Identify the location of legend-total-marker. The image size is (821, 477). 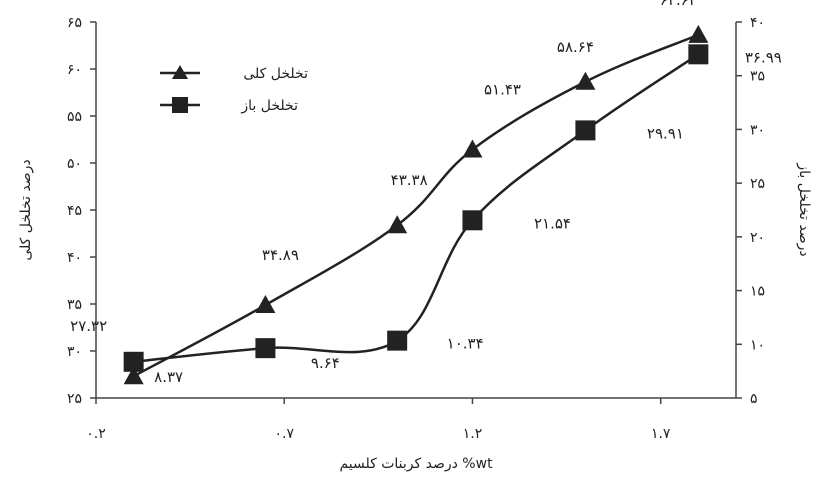
(180, 72).